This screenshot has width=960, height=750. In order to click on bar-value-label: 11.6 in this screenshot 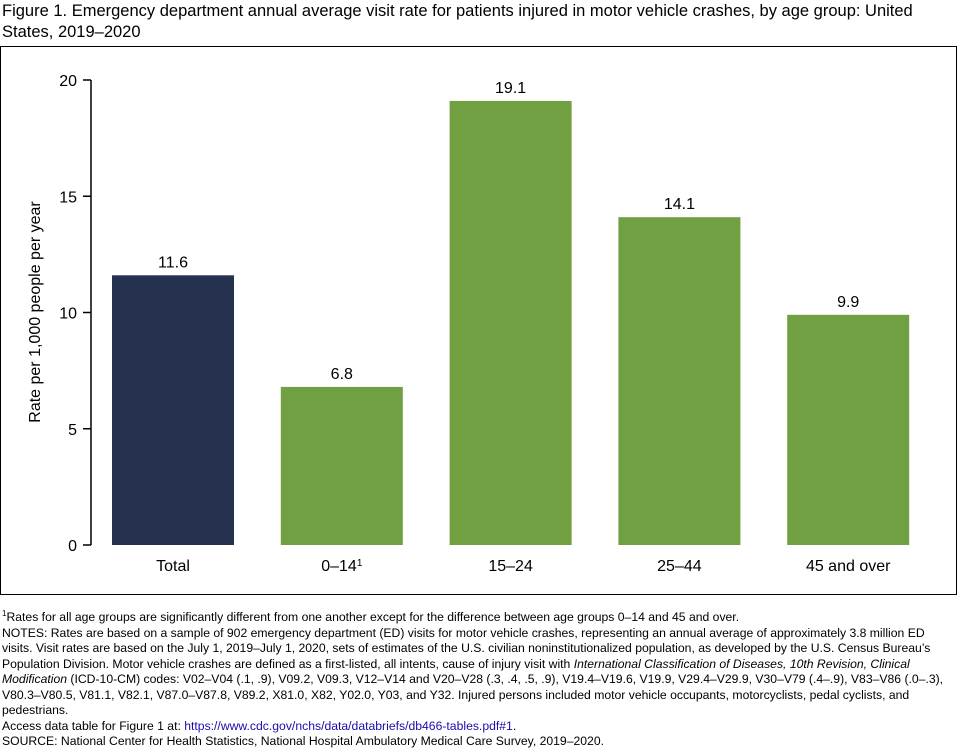, I will do `click(173, 262)`.